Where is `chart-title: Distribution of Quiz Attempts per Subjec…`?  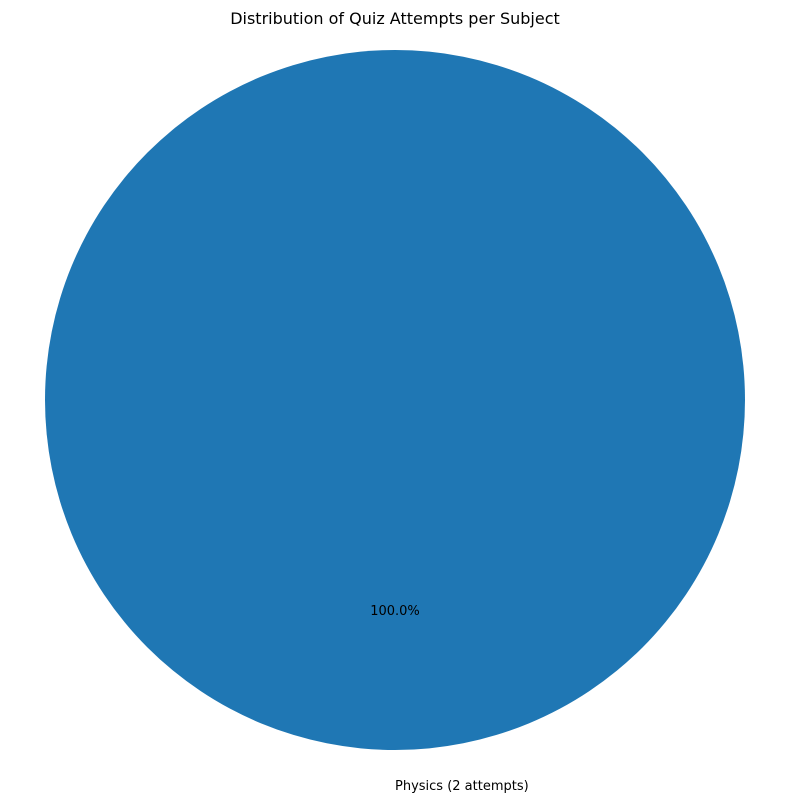 chart-title: Distribution of Quiz Attempts per Subjec… is located at coordinates (395, 18).